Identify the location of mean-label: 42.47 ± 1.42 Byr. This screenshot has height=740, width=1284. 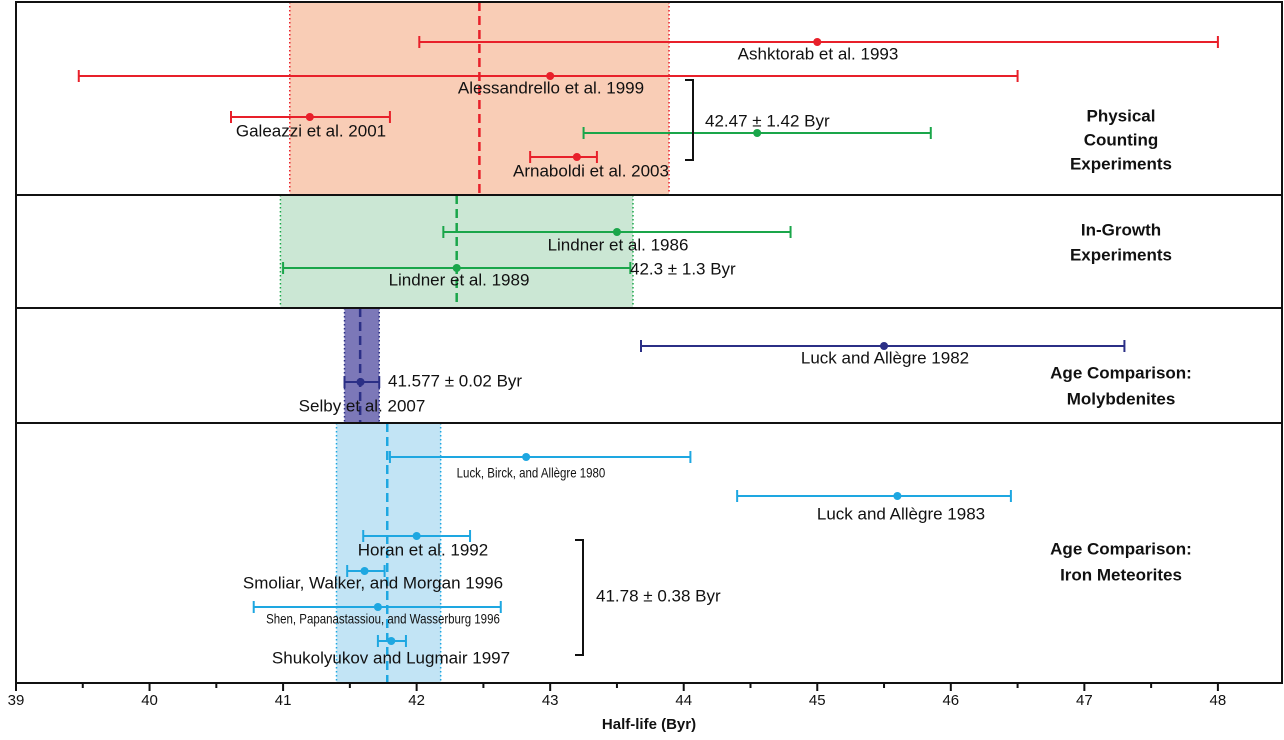
(767, 120).